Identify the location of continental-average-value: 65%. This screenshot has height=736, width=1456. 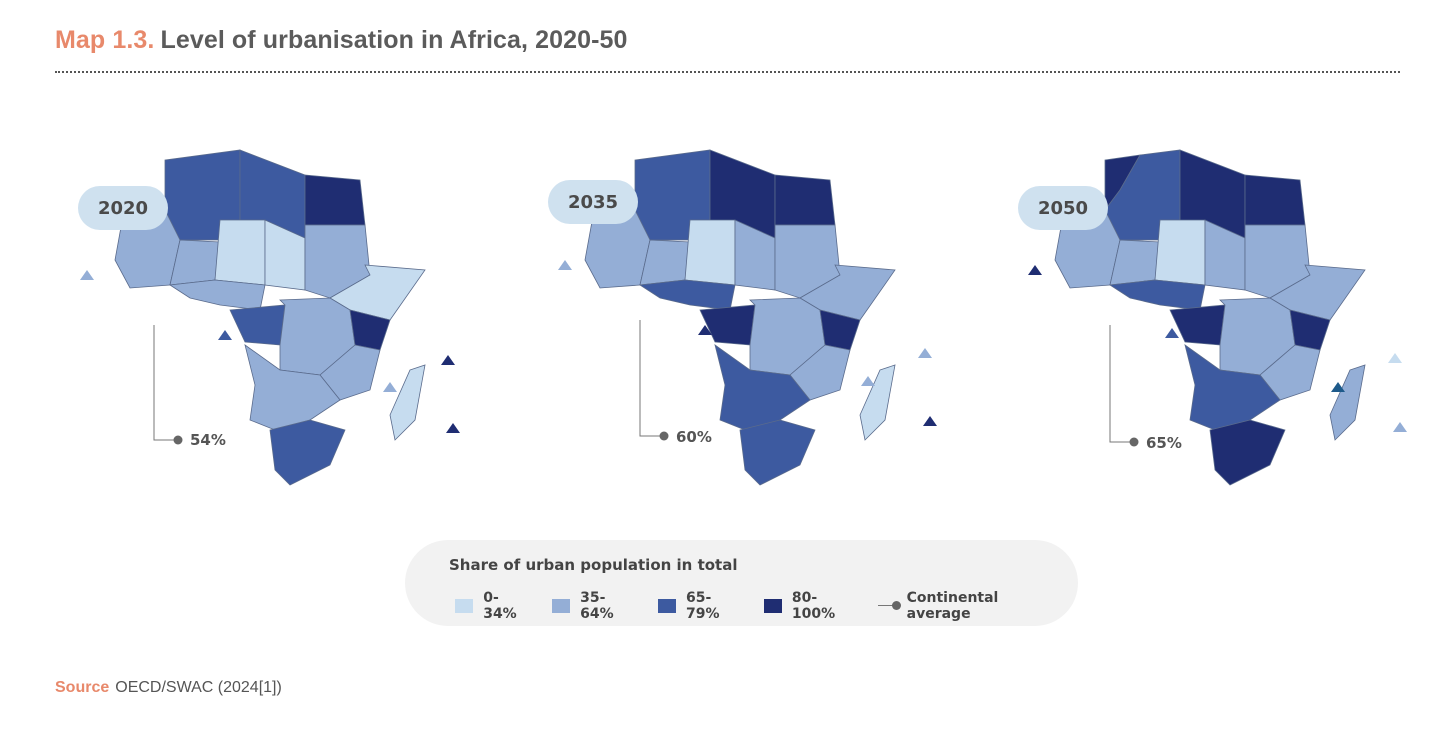
(1164, 443).